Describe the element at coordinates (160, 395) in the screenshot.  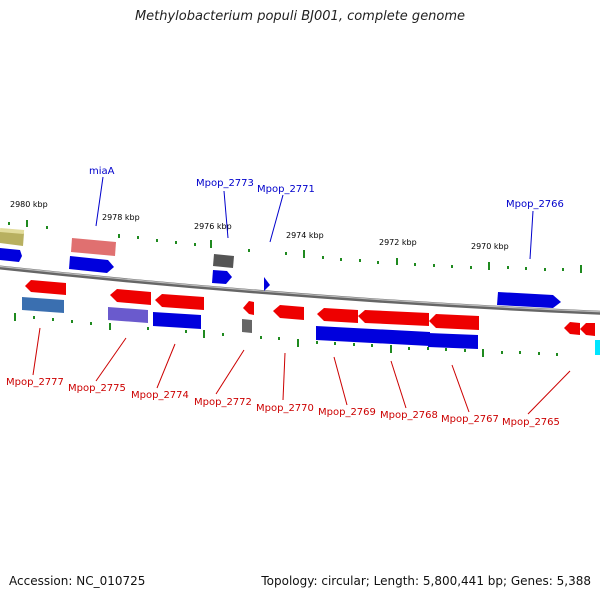
I see `gene-label: Mpop_2774` at that location.